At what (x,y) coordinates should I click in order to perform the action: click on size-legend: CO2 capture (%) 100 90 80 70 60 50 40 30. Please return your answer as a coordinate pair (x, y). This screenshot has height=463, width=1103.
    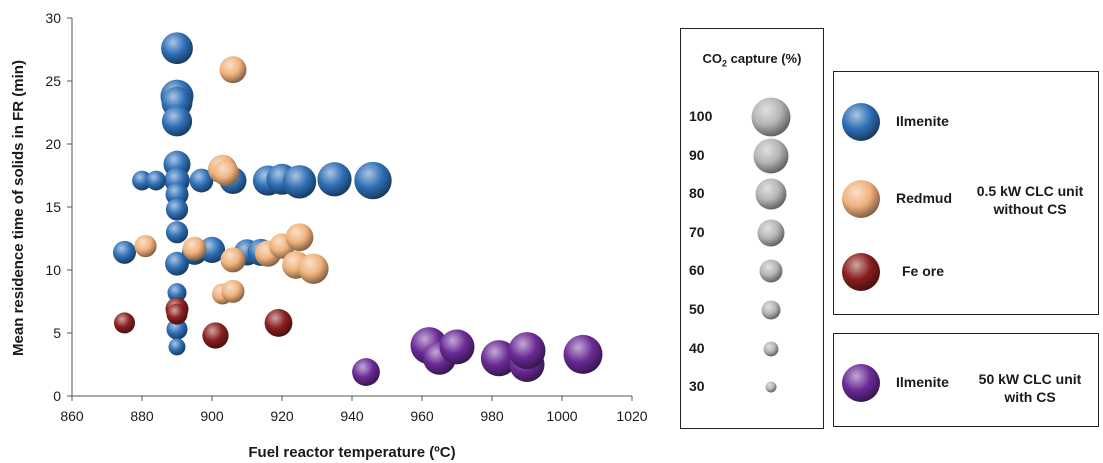
    Looking at the image, I should click on (752, 228).